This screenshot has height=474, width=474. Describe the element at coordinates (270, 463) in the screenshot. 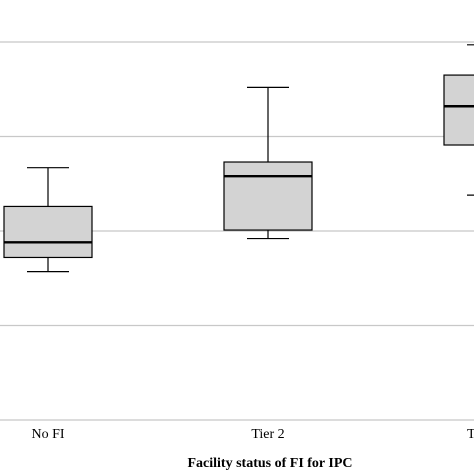

I see `x-axis-label: Facility status of FI for IPC` at that location.